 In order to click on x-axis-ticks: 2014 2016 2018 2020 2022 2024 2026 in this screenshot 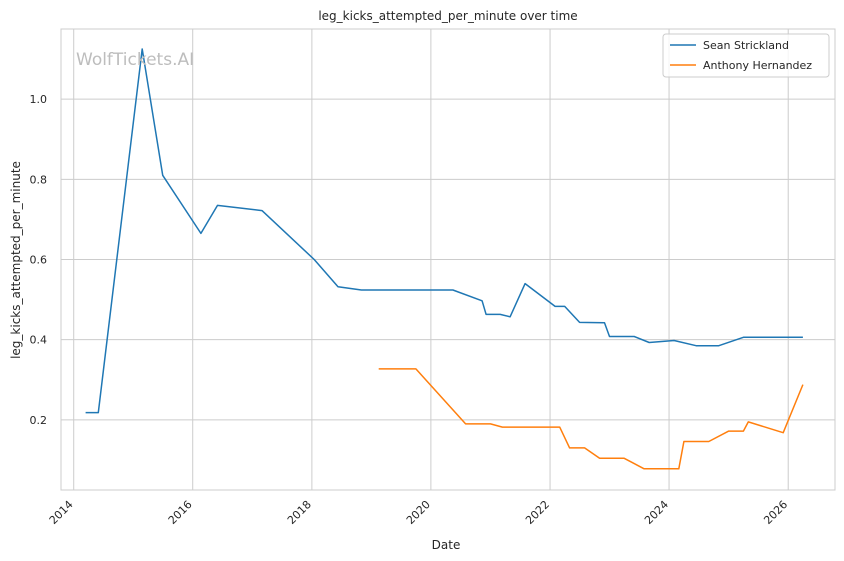, I will do `click(418, 512)`.